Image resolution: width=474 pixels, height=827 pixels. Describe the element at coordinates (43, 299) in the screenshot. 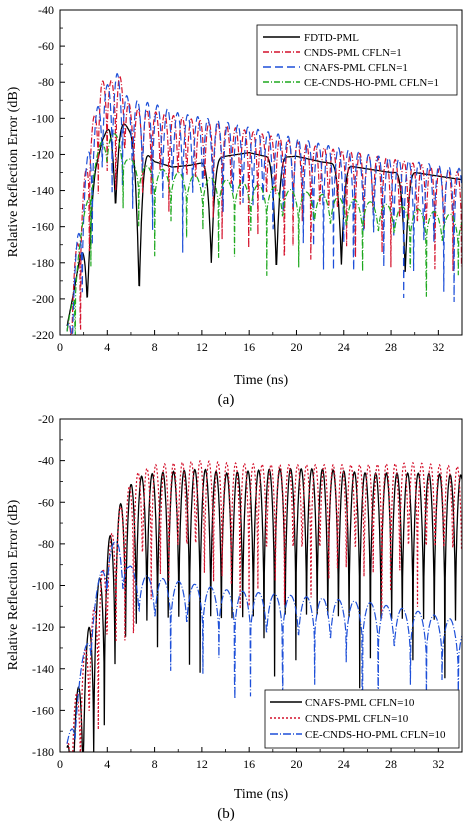

I see `y-tick-label-a: -200` at that location.